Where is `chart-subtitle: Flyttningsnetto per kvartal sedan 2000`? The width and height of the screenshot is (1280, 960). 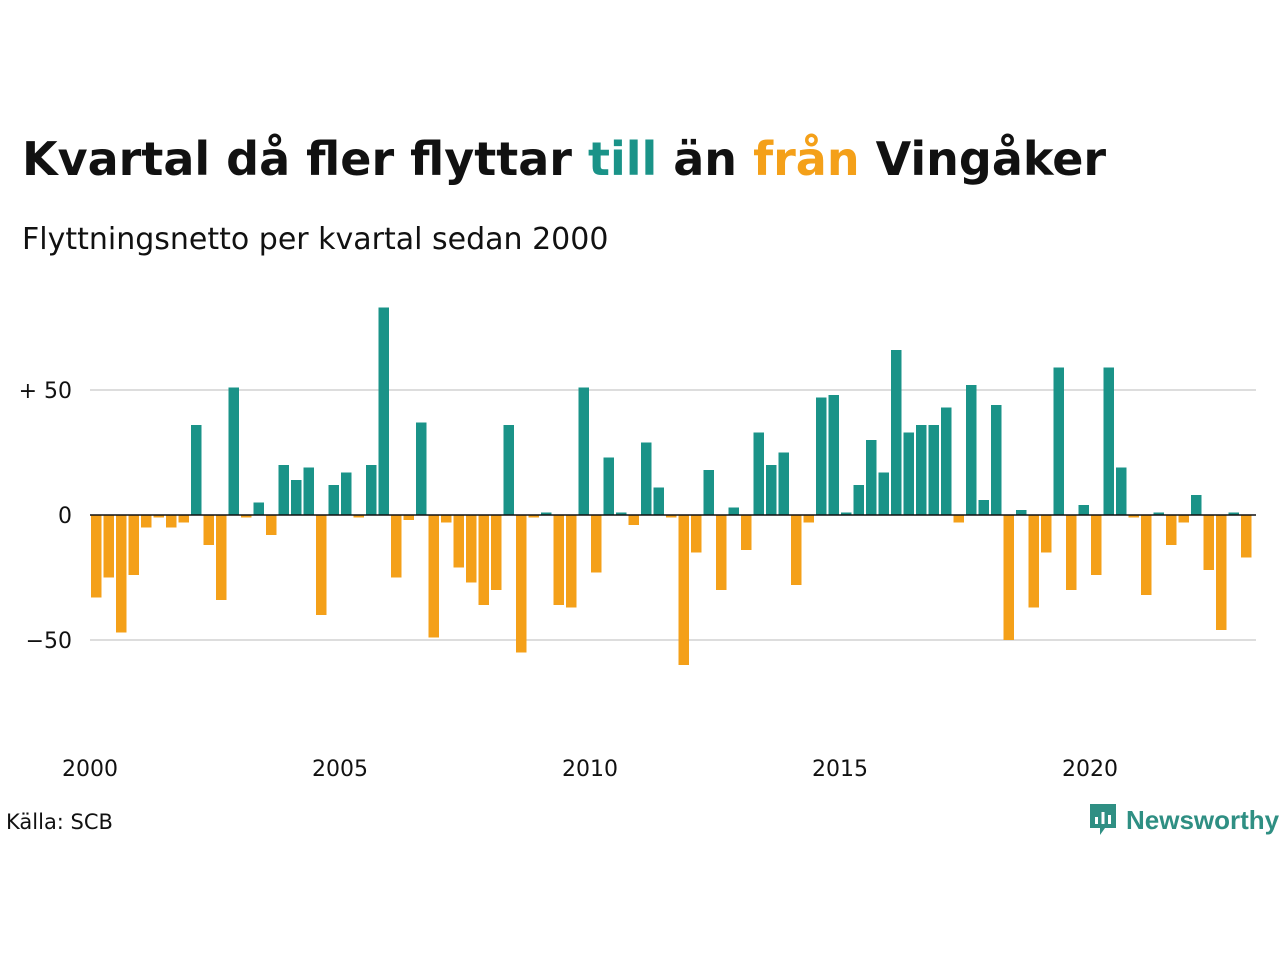
chart-subtitle: Flyttningsnetto per kvartal sedan 2000 is located at coordinates (315, 239).